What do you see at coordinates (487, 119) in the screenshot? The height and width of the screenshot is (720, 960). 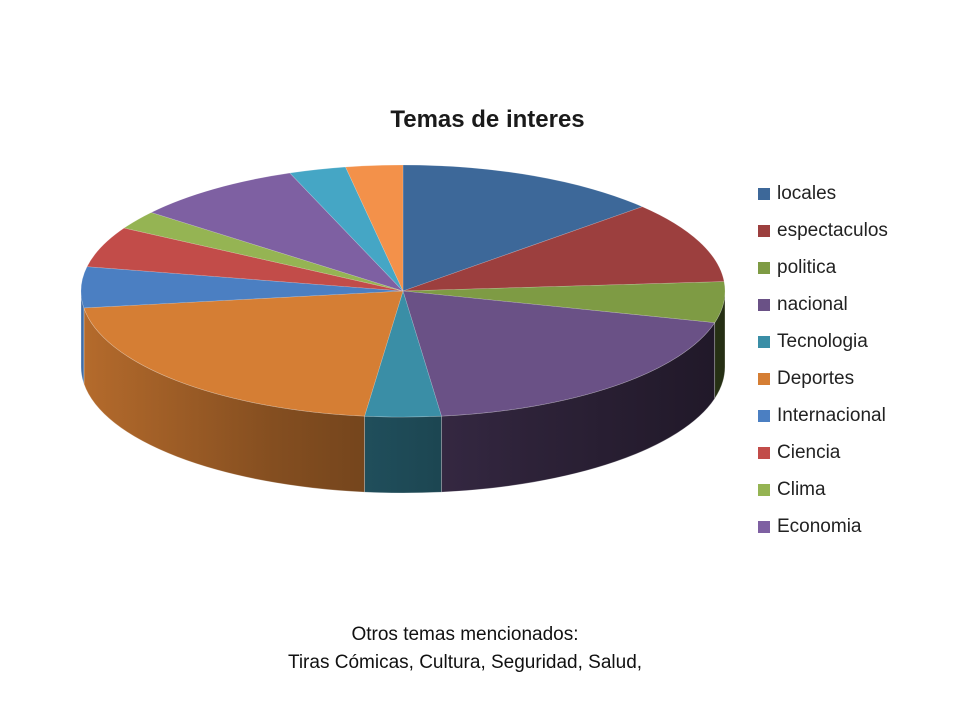 I see `chart-title: Temas de interes` at bounding box center [487, 119].